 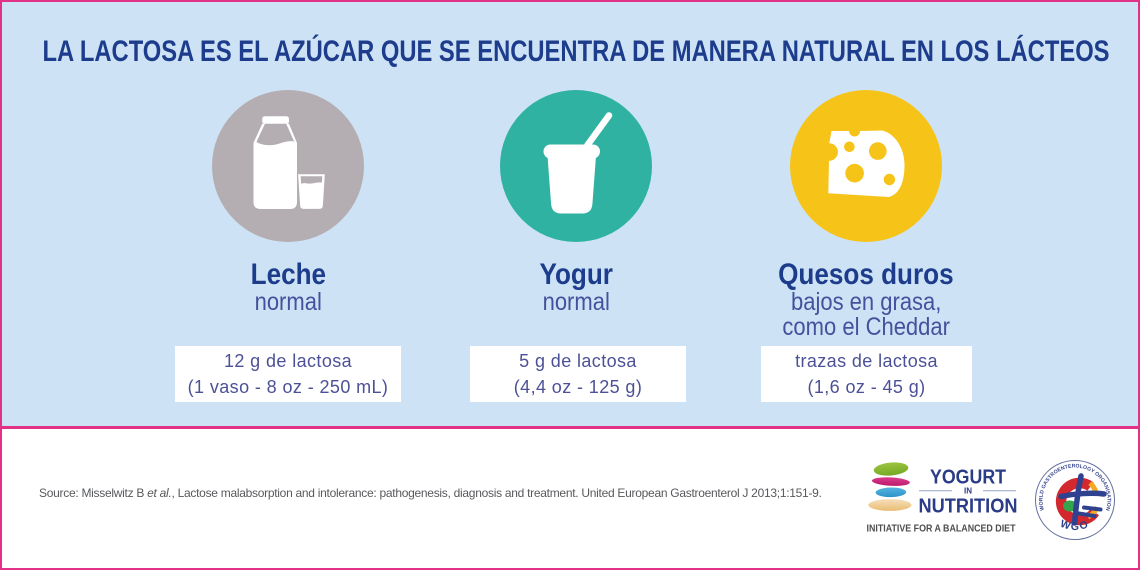 I want to click on svg-text: NUTRITION, so click(x=968, y=507).